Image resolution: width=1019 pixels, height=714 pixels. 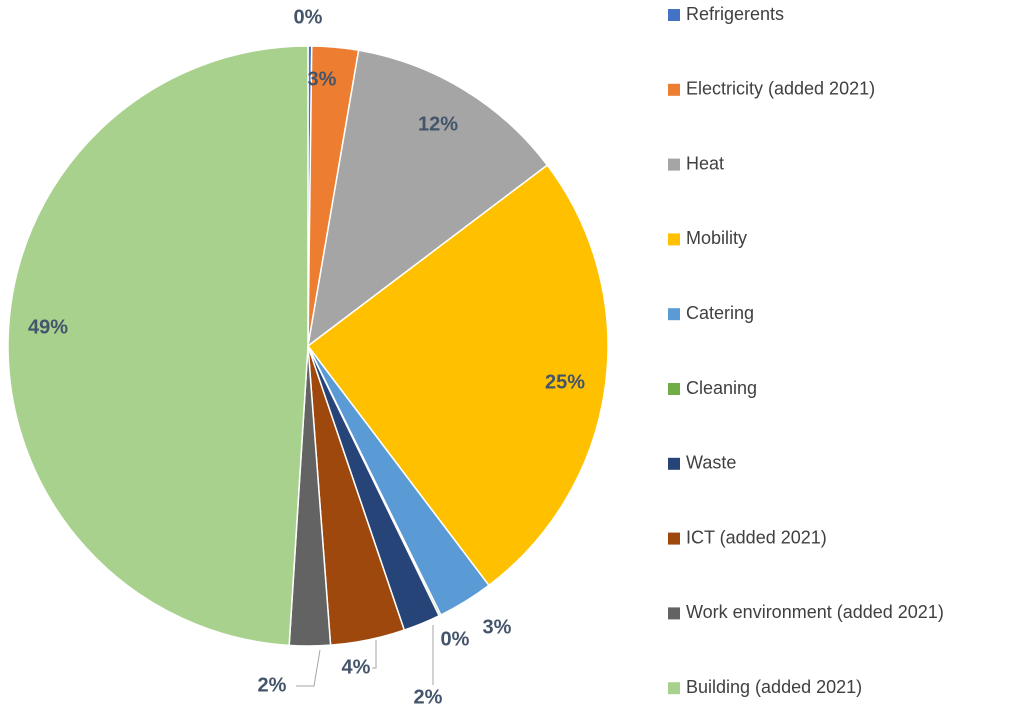 I want to click on data-label: 4%, so click(x=356, y=667).